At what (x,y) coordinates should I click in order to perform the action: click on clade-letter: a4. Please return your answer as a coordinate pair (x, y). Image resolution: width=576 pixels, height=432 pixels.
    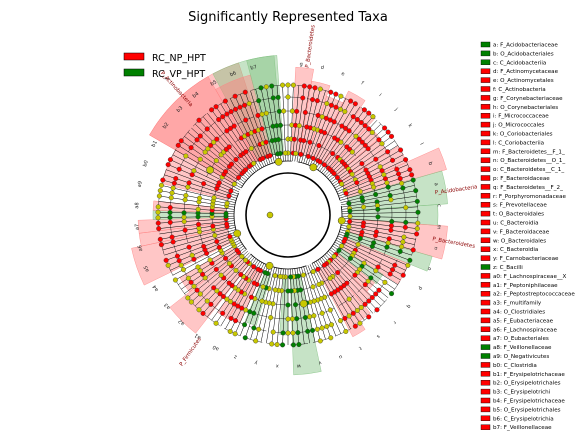
    Looking at the image, I should click on (156, 288).